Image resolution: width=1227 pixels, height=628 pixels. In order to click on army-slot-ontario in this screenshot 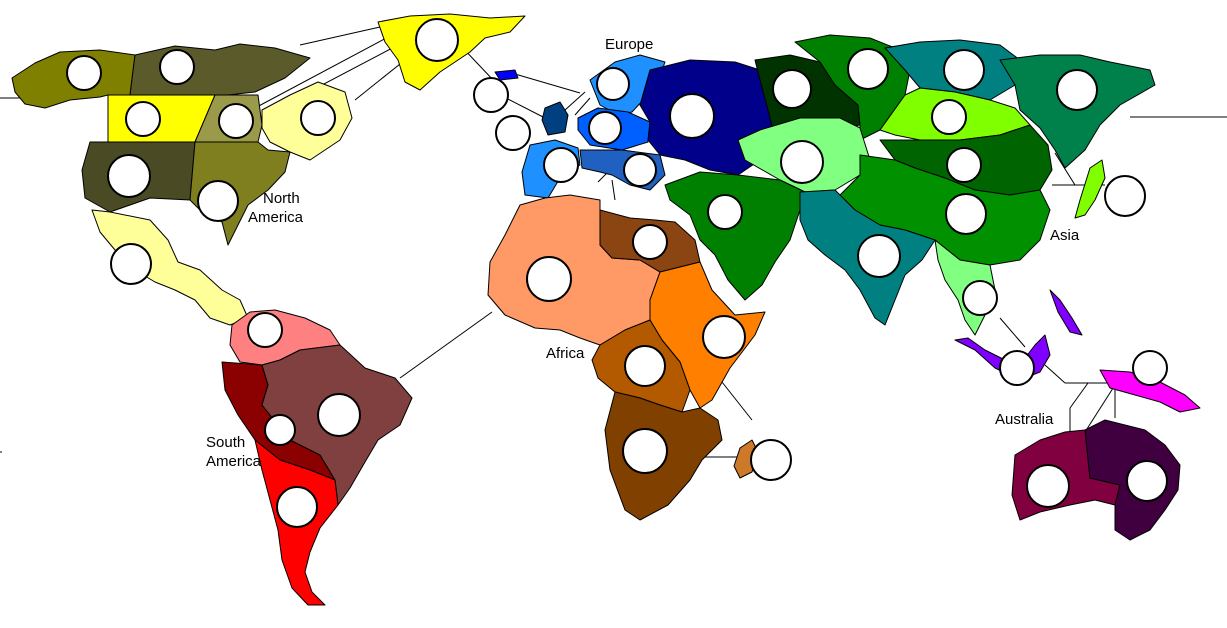, I will do `click(236, 121)`.